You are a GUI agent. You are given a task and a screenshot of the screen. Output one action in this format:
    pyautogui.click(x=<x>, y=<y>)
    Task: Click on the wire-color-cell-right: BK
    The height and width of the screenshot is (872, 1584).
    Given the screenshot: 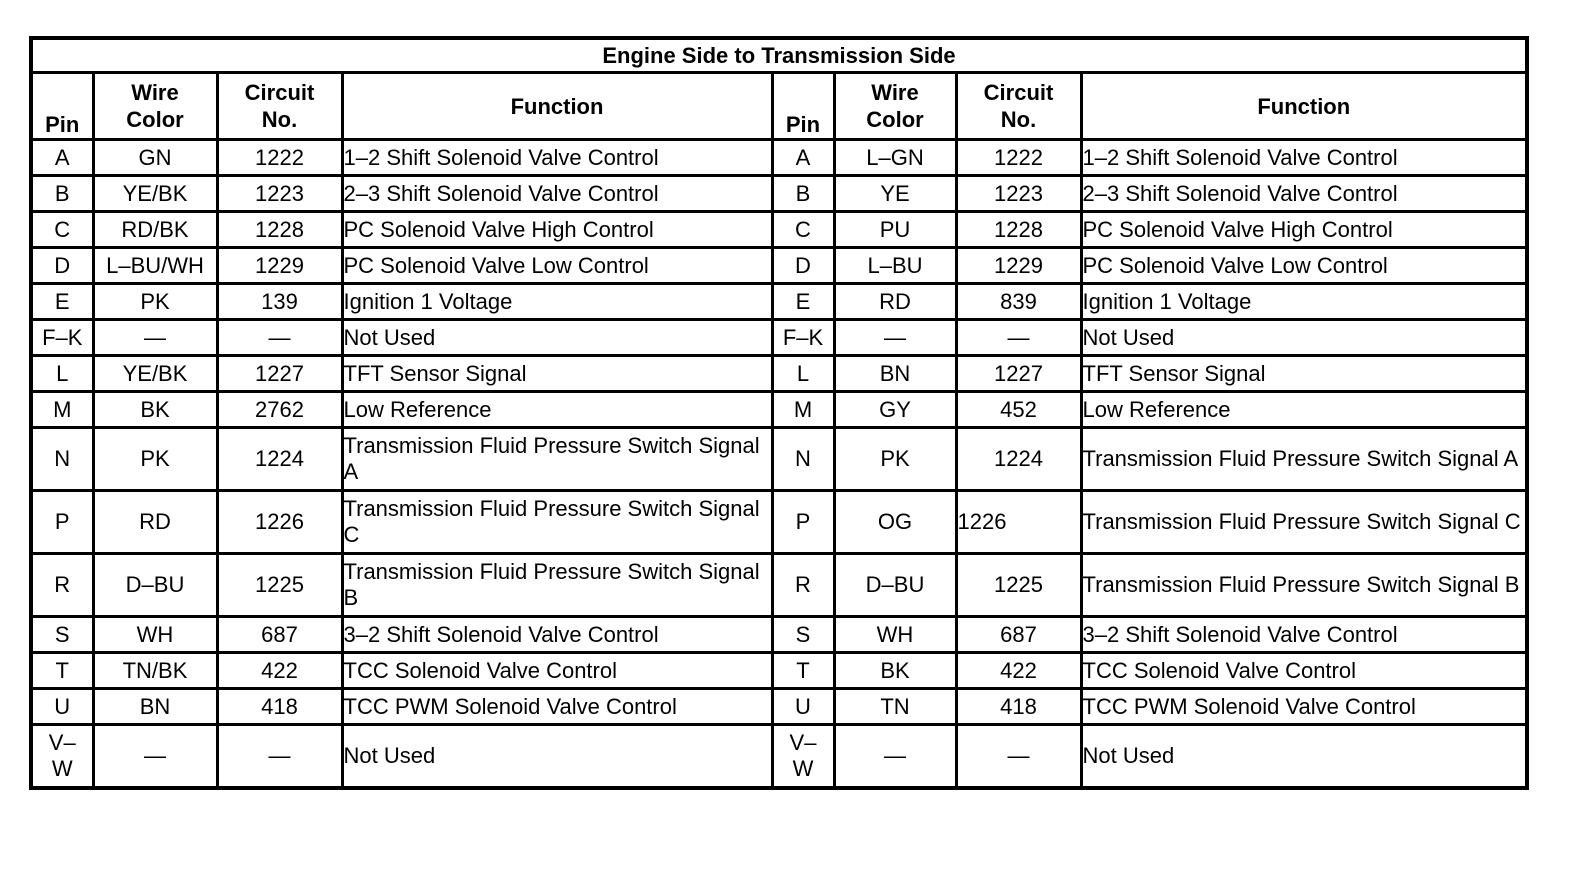 What is the action you would take?
    pyautogui.click(x=895, y=670)
    